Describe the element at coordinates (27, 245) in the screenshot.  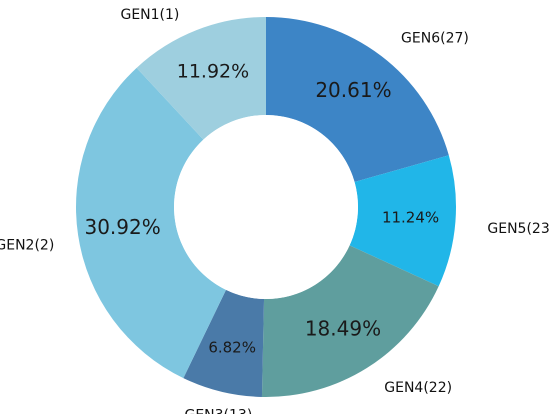
I see `slice-category-label: GEN2(2)` at that location.